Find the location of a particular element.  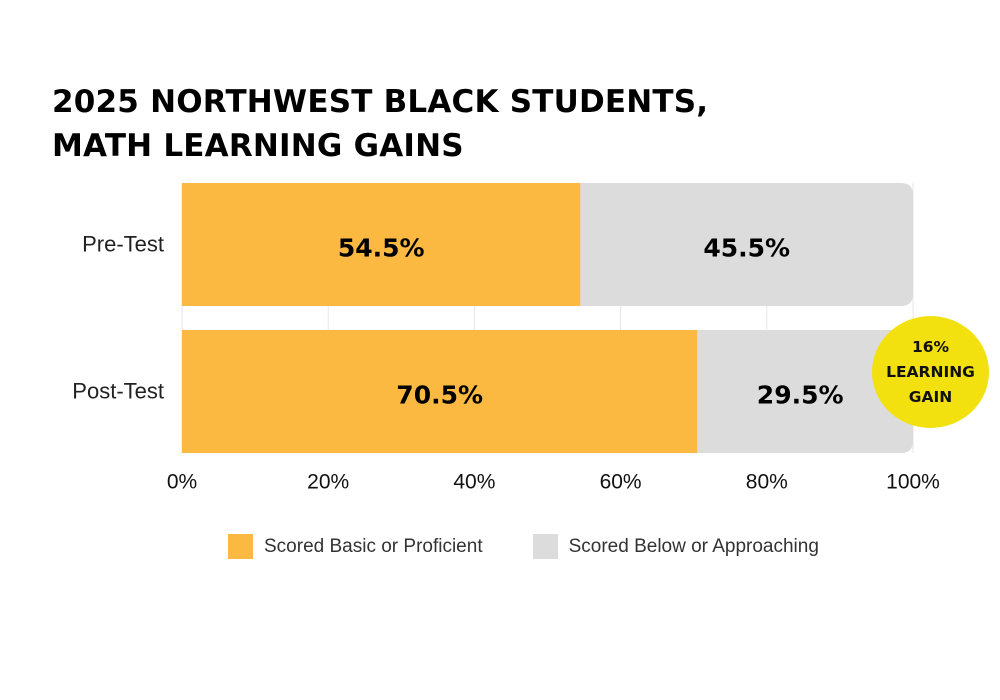

data-label-post-test-basic-proficient: 70.5% is located at coordinates (439, 395).